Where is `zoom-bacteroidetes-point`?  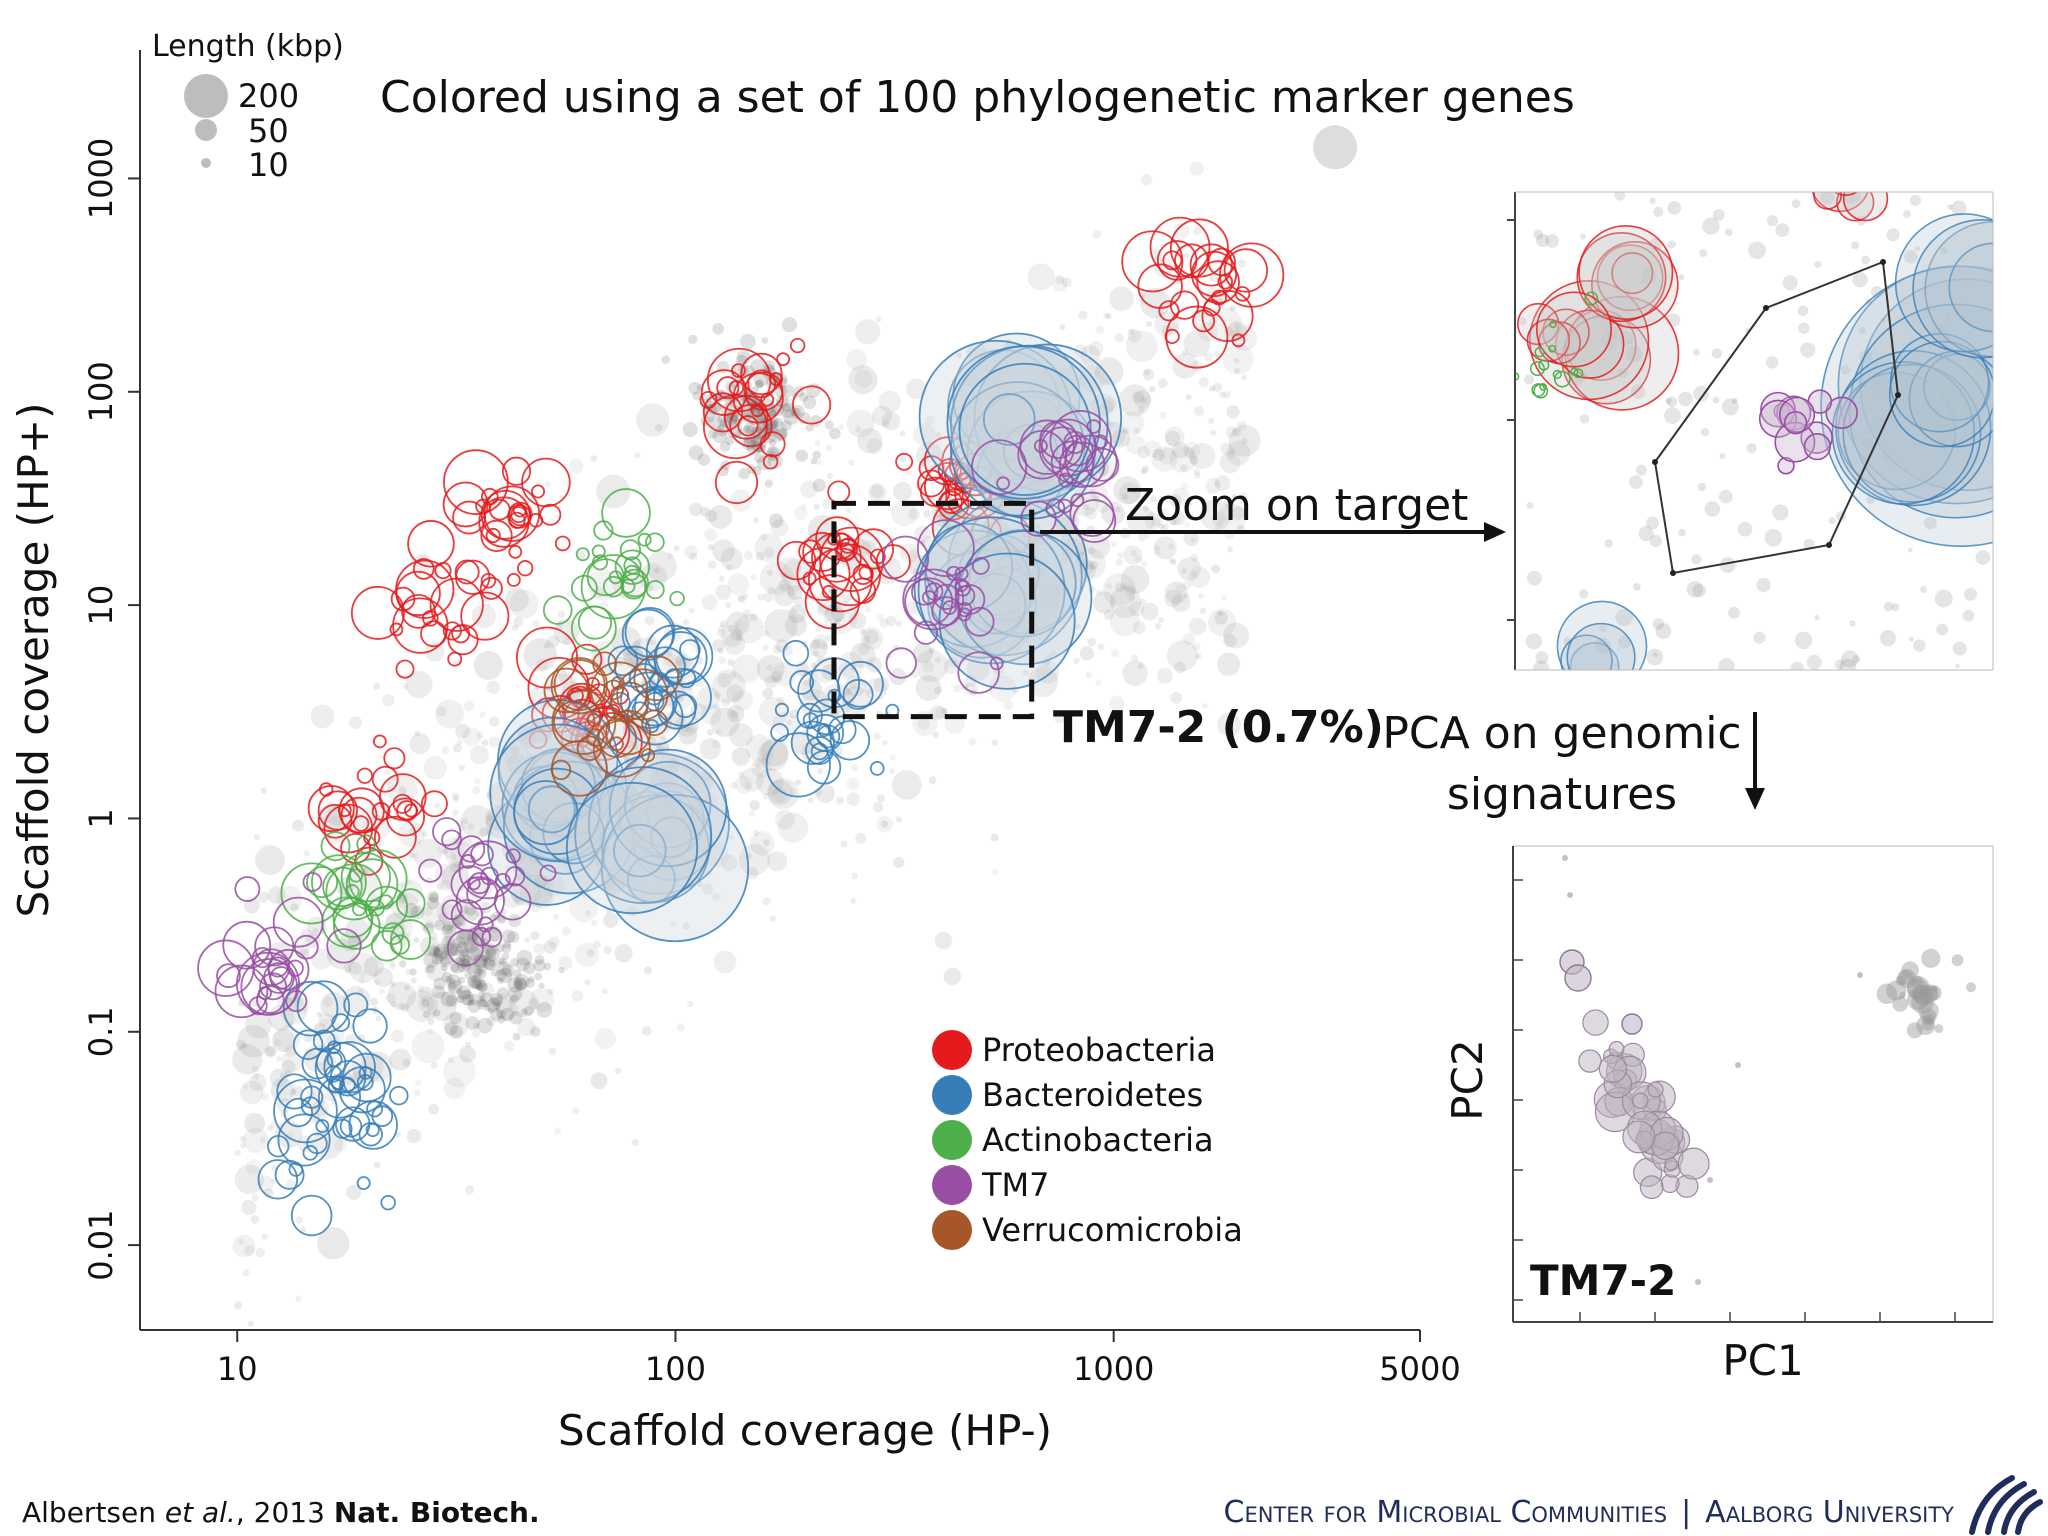
zoom-bacteroidetes-point is located at coordinates (1912, 433).